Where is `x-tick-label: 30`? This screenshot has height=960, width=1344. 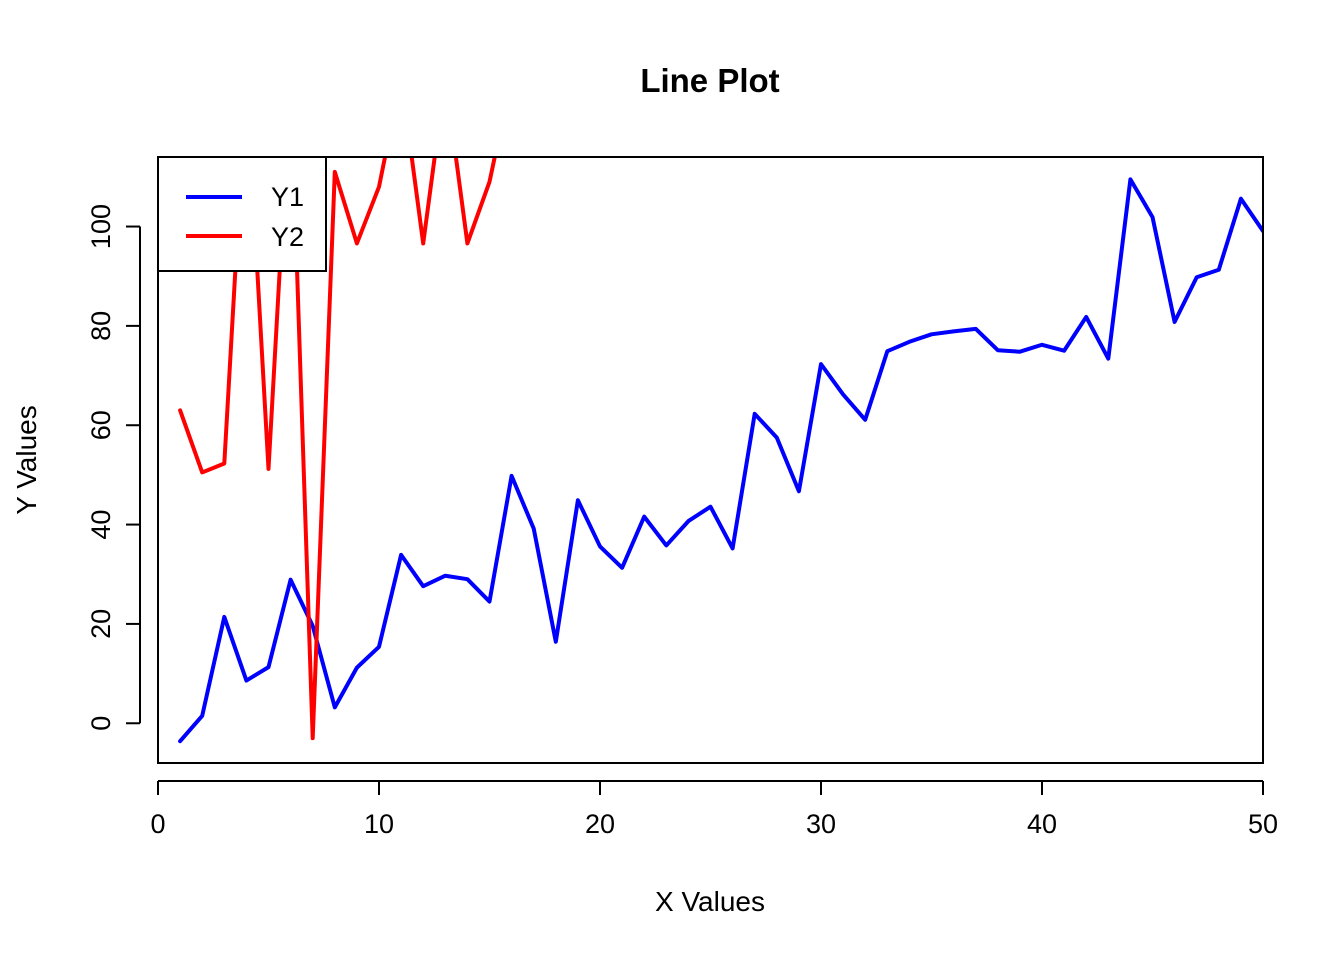
x-tick-label: 30 is located at coordinates (821, 824).